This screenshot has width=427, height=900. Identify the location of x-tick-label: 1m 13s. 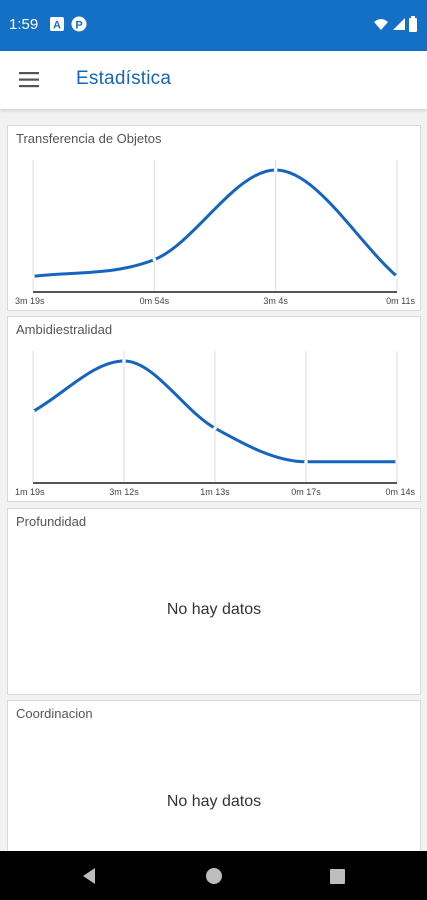
(215, 492).